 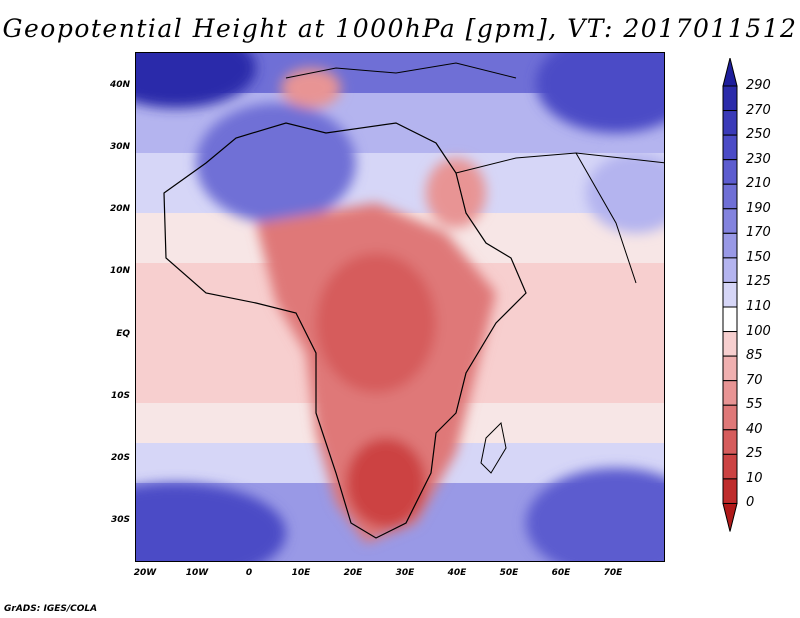 I want to click on colorbar-label: 170, so click(x=758, y=233).